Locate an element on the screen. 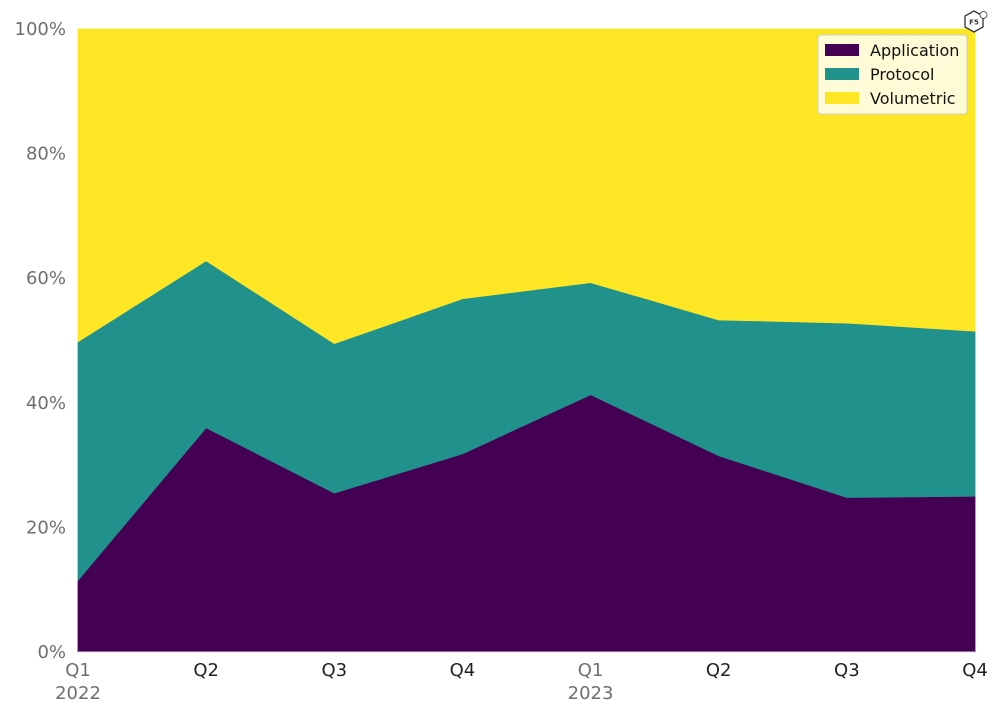  f5-logo-icon: F5 is located at coordinates (976, 21).